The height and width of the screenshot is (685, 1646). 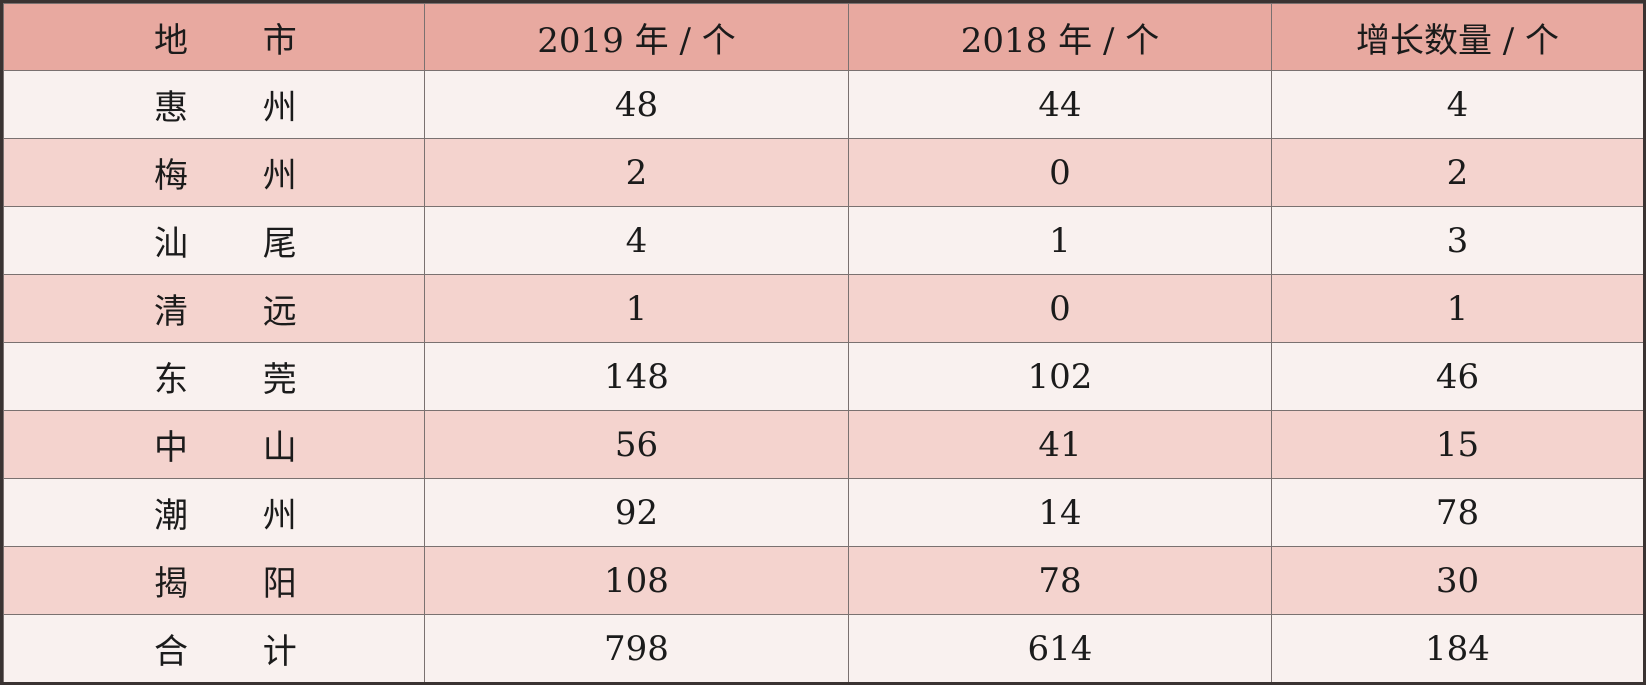 I want to click on cell-city: 中 山, so click(x=214, y=444).